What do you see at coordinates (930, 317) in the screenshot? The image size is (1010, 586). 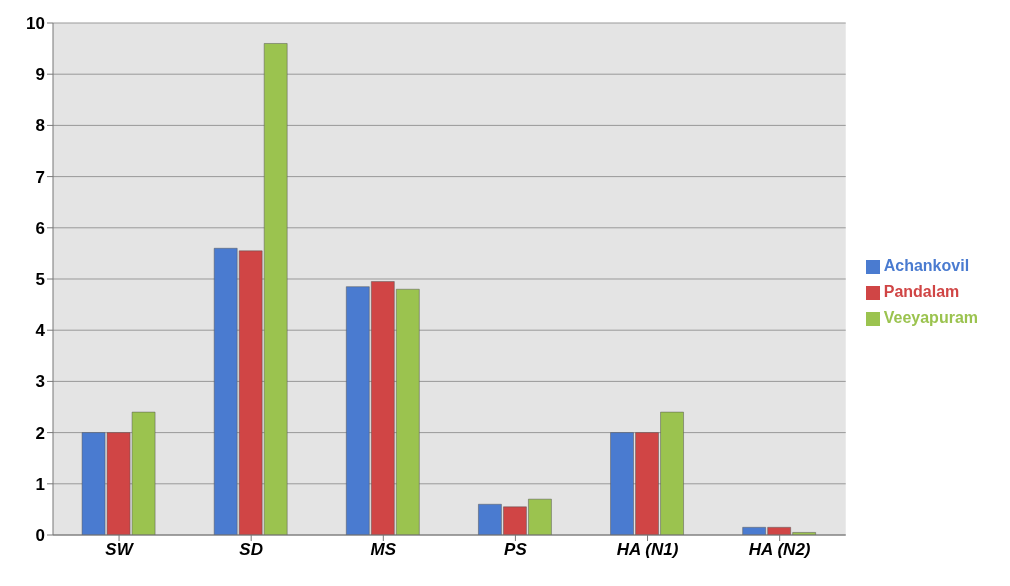 I see `legend-label: Veeyapuram` at bounding box center [930, 317].